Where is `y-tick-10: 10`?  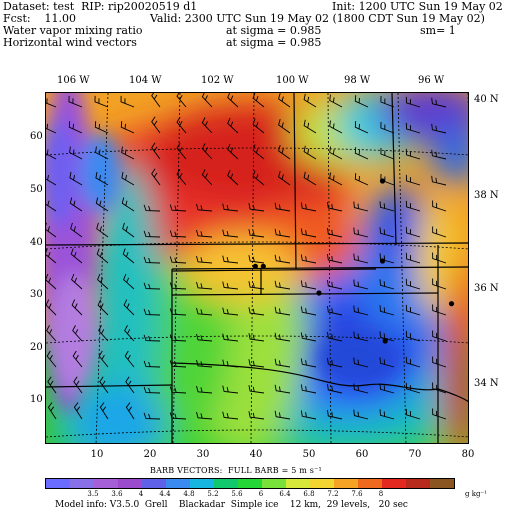
y-tick-10: 10 is located at coordinates (36, 399).